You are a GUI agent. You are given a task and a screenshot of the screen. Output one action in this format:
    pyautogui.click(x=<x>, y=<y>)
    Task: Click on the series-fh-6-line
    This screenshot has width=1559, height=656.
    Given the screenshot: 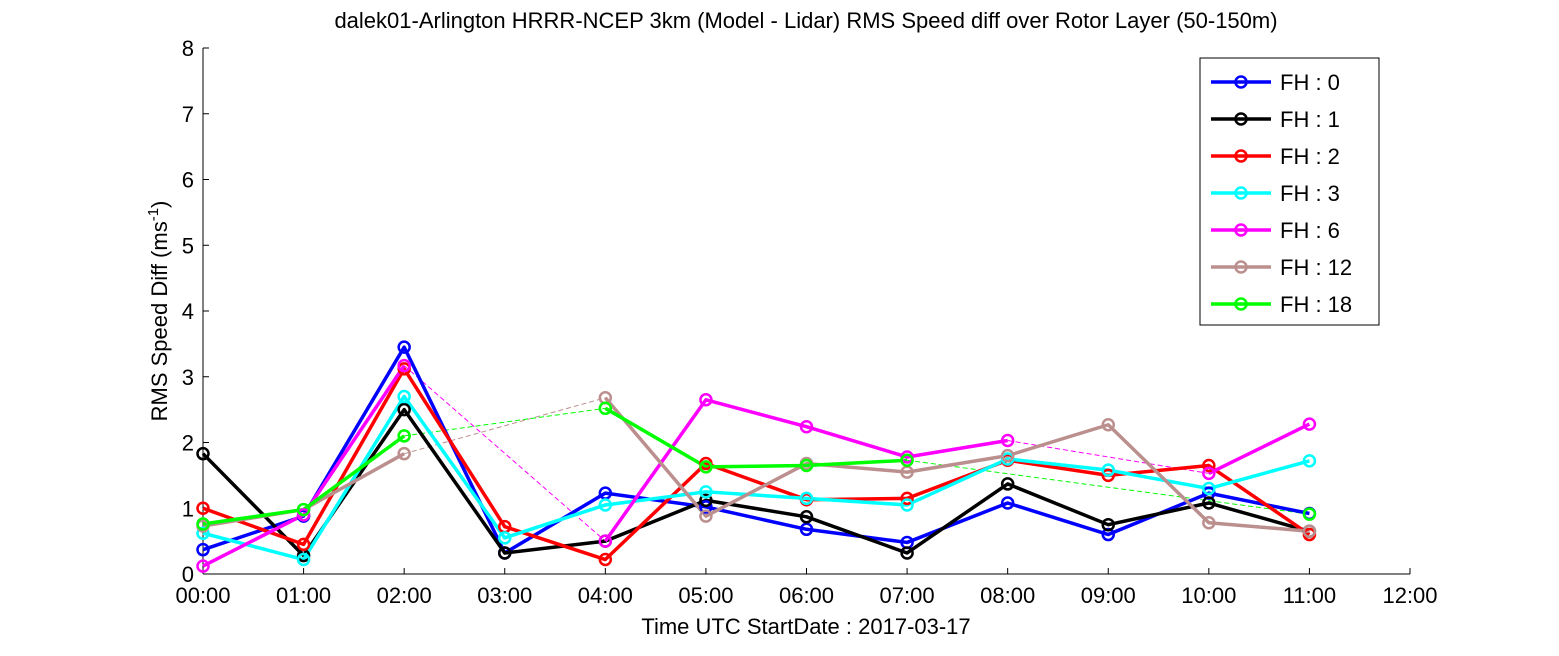 What is the action you would take?
    pyautogui.click(x=1259, y=448)
    